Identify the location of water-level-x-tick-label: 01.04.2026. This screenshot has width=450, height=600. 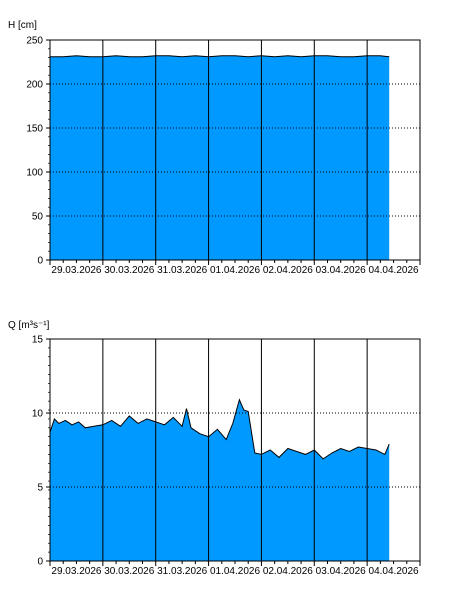
(235, 270).